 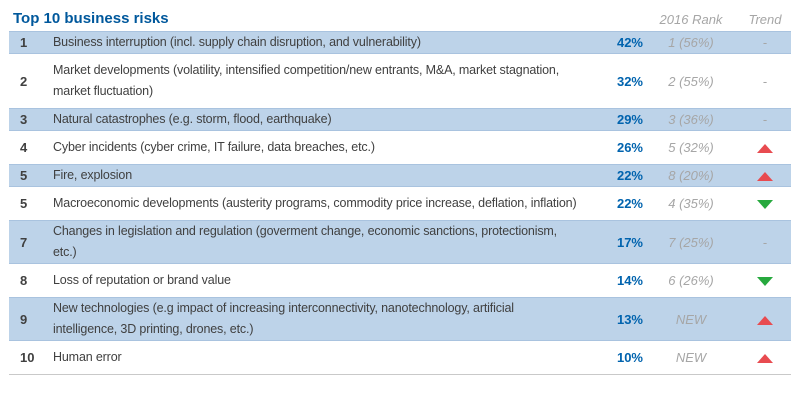 What do you see at coordinates (24, 280) in the screenshot?
I see `rank-cell: 8` at bounding box center [24, 280].